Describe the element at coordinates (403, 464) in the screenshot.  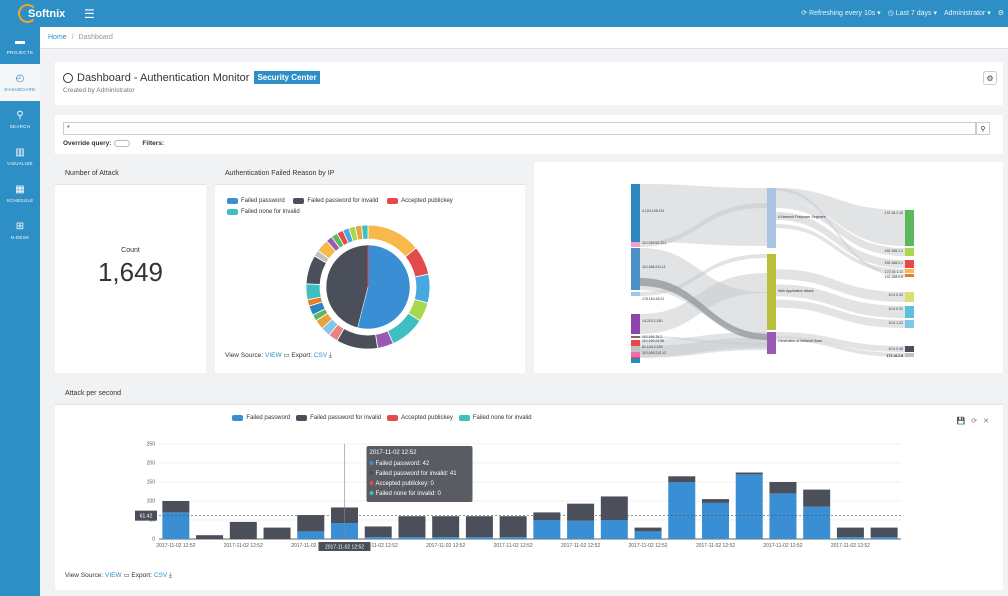
I see `tooltip-row: Failed password: 42` at that location.